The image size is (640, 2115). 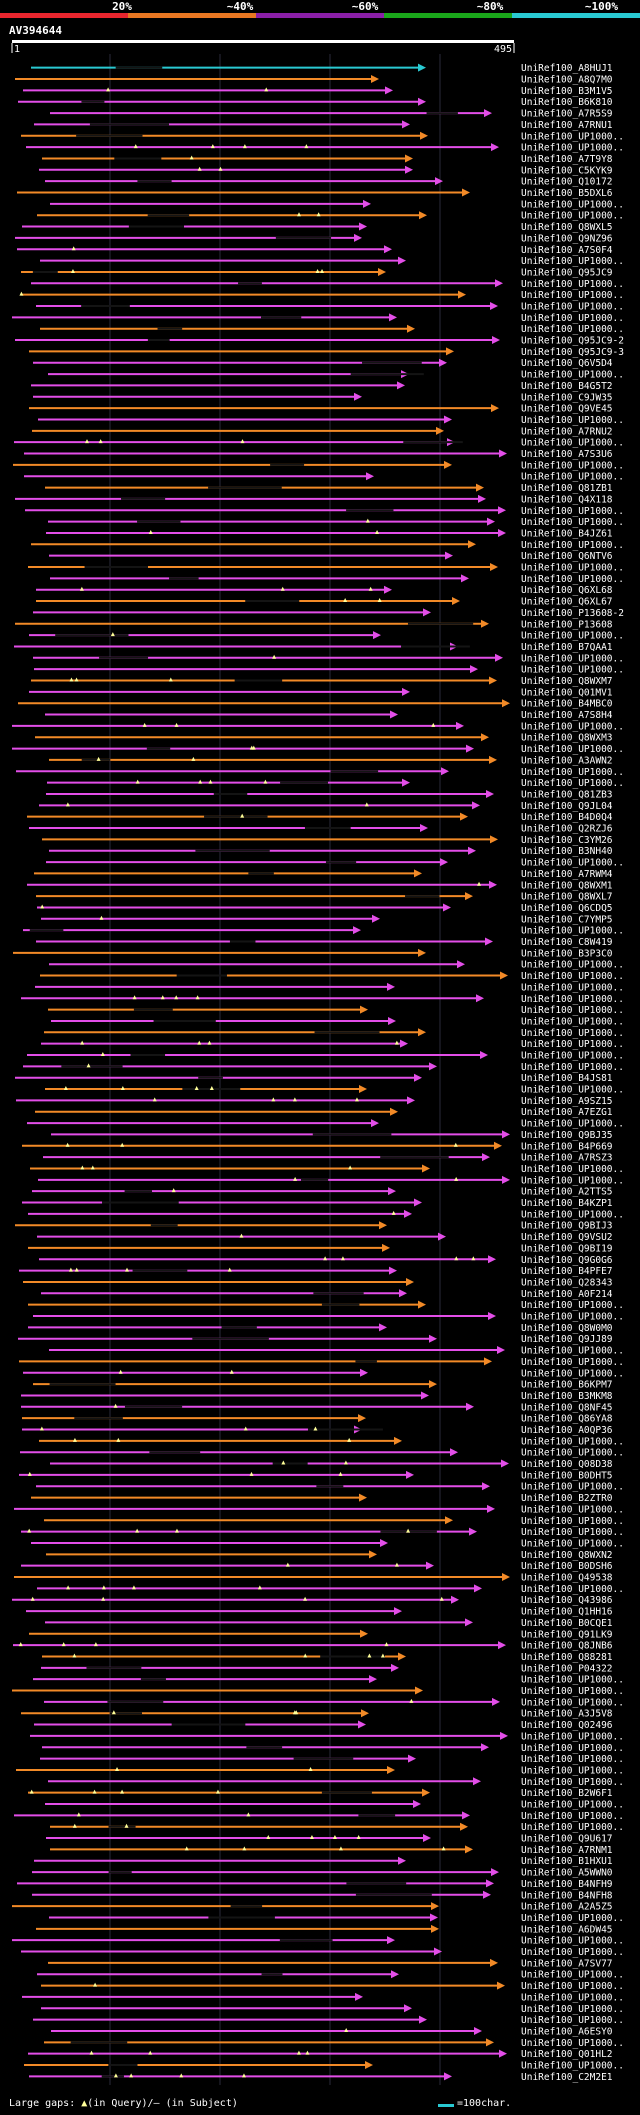 What do you see at coordinates (567, 1839) in the screenshot?
I see `hit-label: UniRef100_Q9U617` at bounding box center [567, 1839].